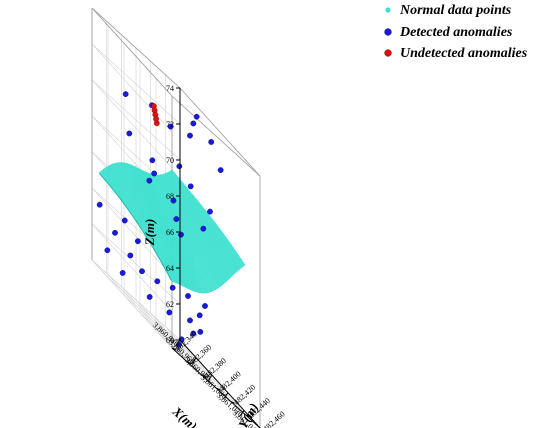  Describe the element at coordinates (170, 160) in the screenshot. I see `z-tick-label: 70` at that location.